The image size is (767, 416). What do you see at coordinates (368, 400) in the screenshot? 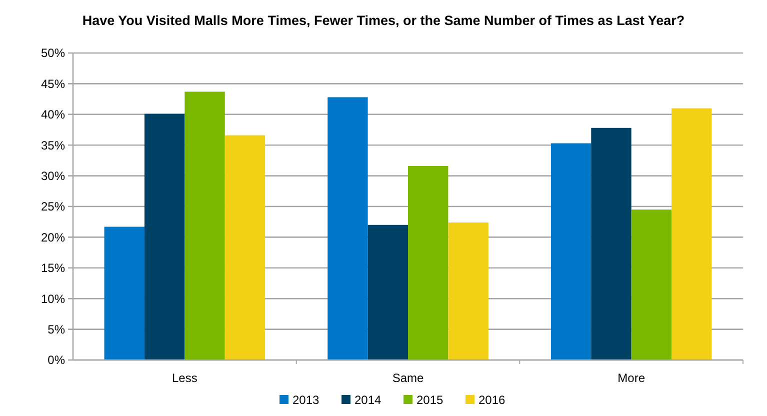
I see `legend-label: 2014` at bounding box center [368, 400].